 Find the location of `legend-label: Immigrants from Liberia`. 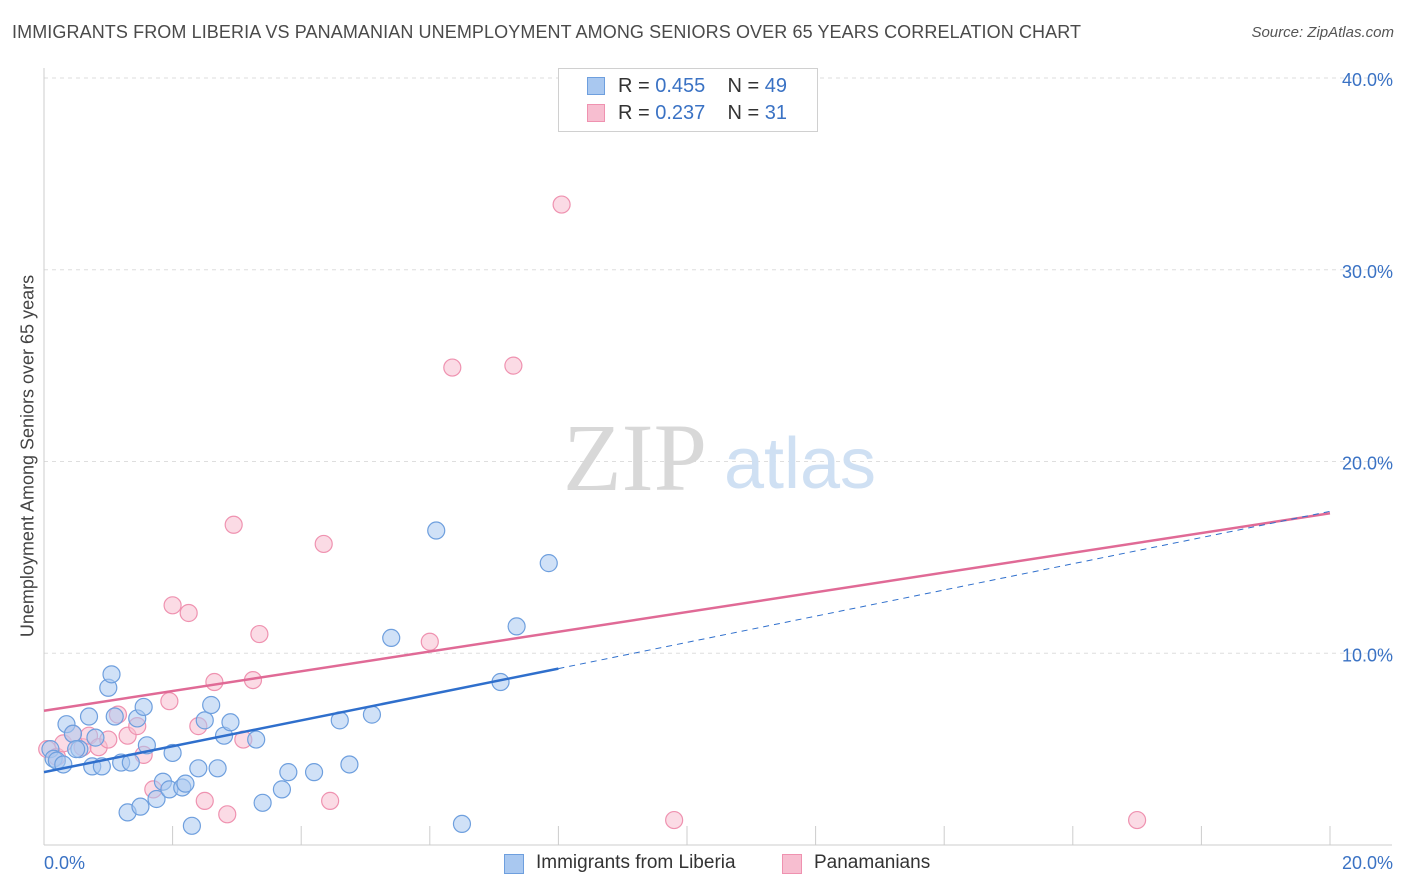

legend-label: Immigrants from Liberia is located at coordinates (636, 862).